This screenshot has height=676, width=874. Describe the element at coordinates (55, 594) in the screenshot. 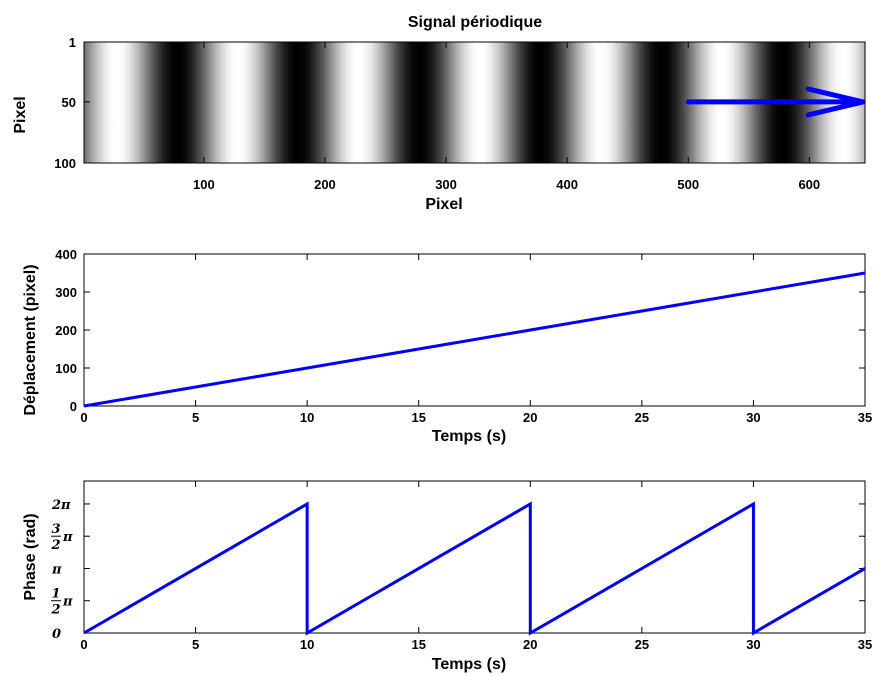

I see `y-tick-label-numerator: 1` at that location.